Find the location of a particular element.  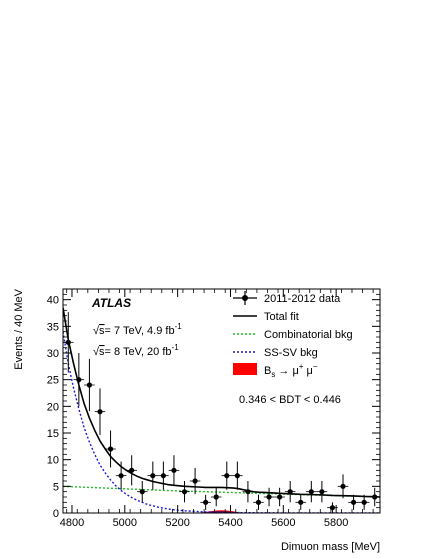

energy-text: = 7 TeV, 4.9 fb is located at coordinates (140, 331).